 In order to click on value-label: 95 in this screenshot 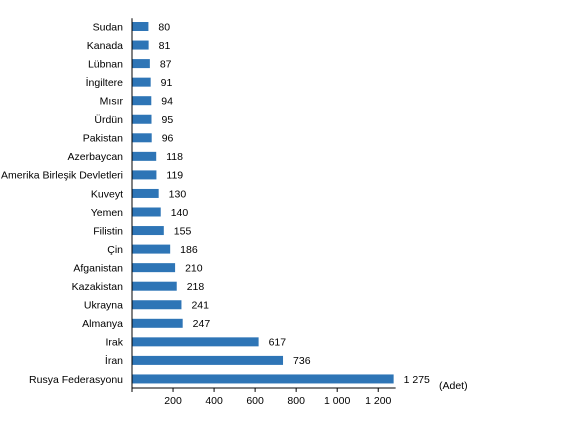, I will do `click(167, 120)`.